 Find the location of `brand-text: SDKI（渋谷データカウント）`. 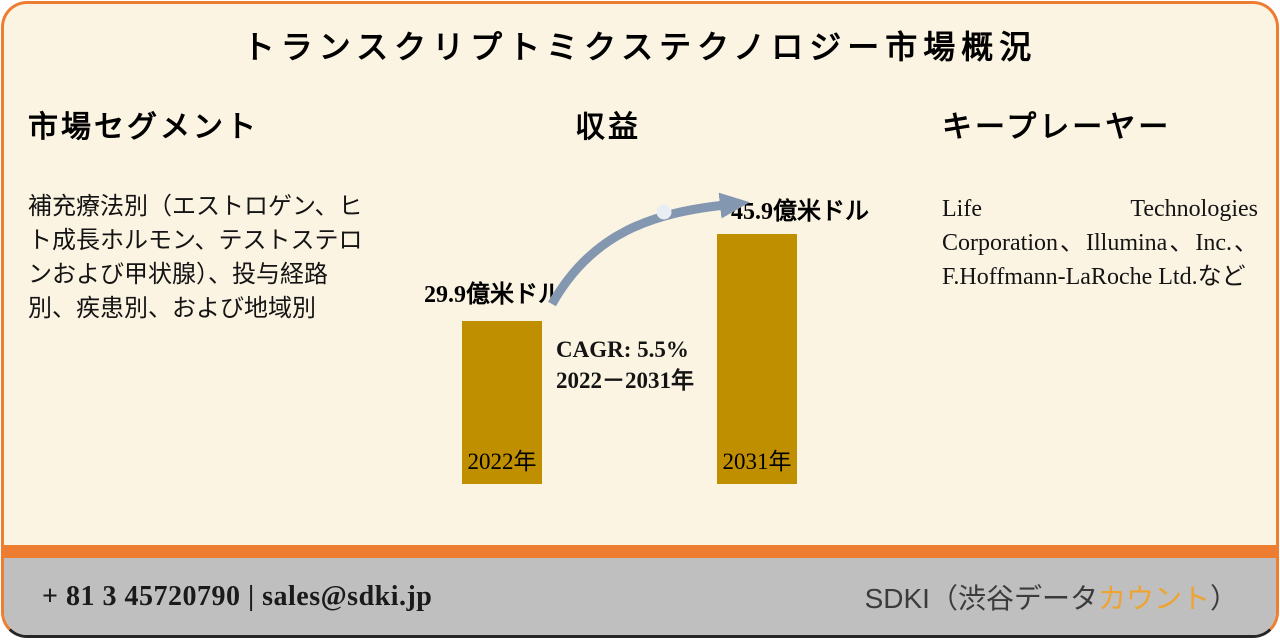

brand-text: SDKI（渋谷データカウント） is located at coordinates (1051, 597).